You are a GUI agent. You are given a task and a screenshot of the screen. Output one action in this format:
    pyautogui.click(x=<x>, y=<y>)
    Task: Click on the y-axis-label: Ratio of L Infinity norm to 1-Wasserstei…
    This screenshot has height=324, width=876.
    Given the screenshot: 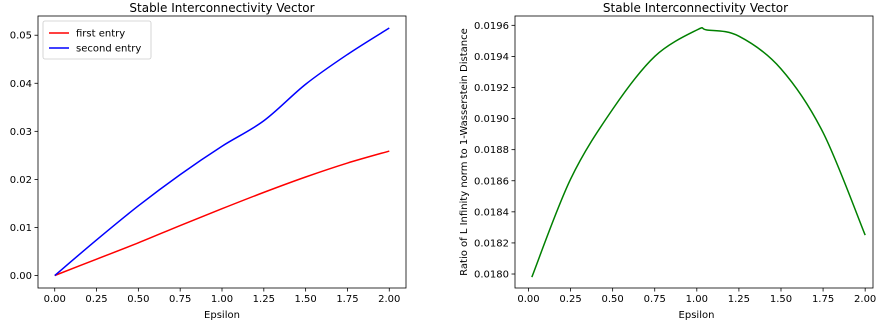 What is the action you would take?
    pyautogui.click(x=464, y=152)
    